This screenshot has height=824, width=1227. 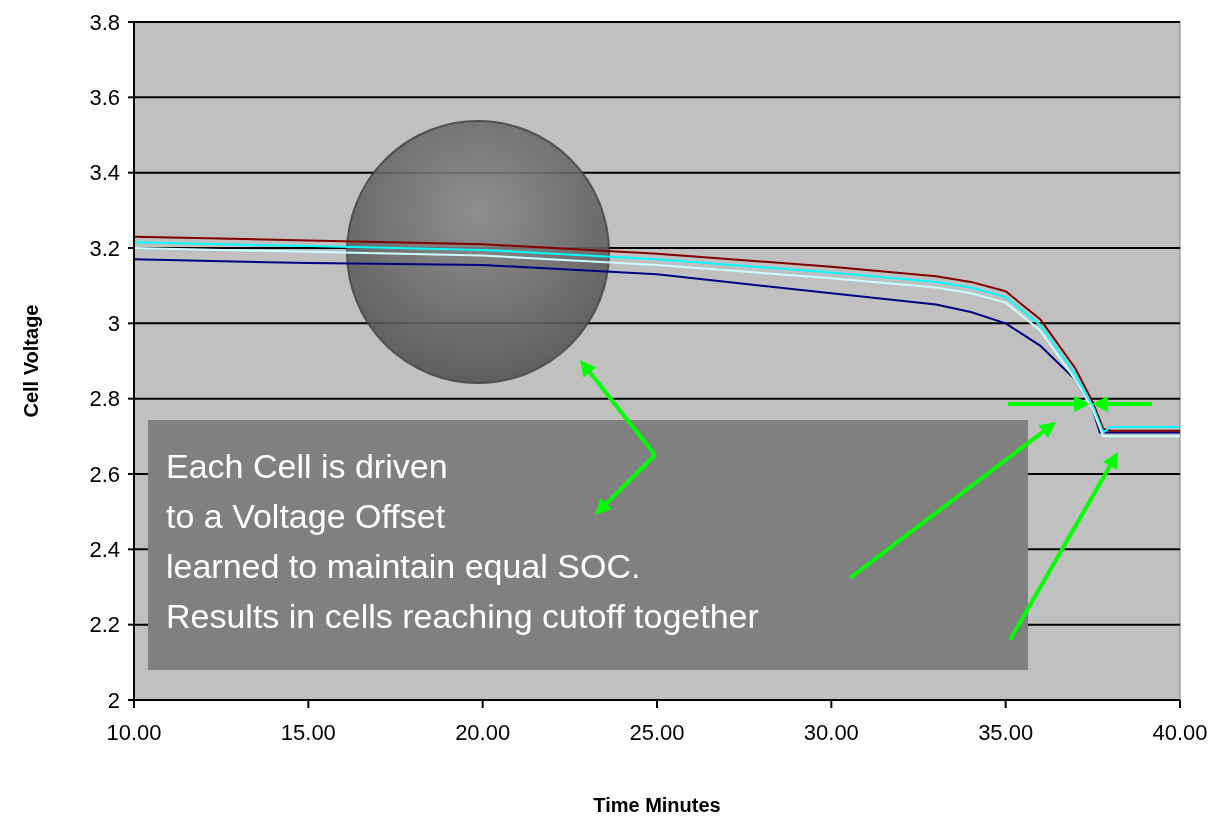 What do you see at coordinates (307, 466) in the screenshot?
I see `annotation: Each Cell is driven` at bounding box center [307, 466].